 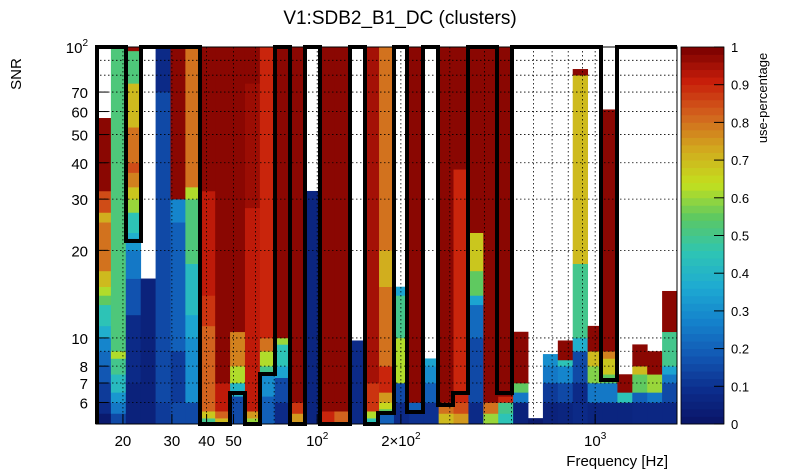 I want to click on colorbar-tick-label: 0.9, so click(x=740, y=85).